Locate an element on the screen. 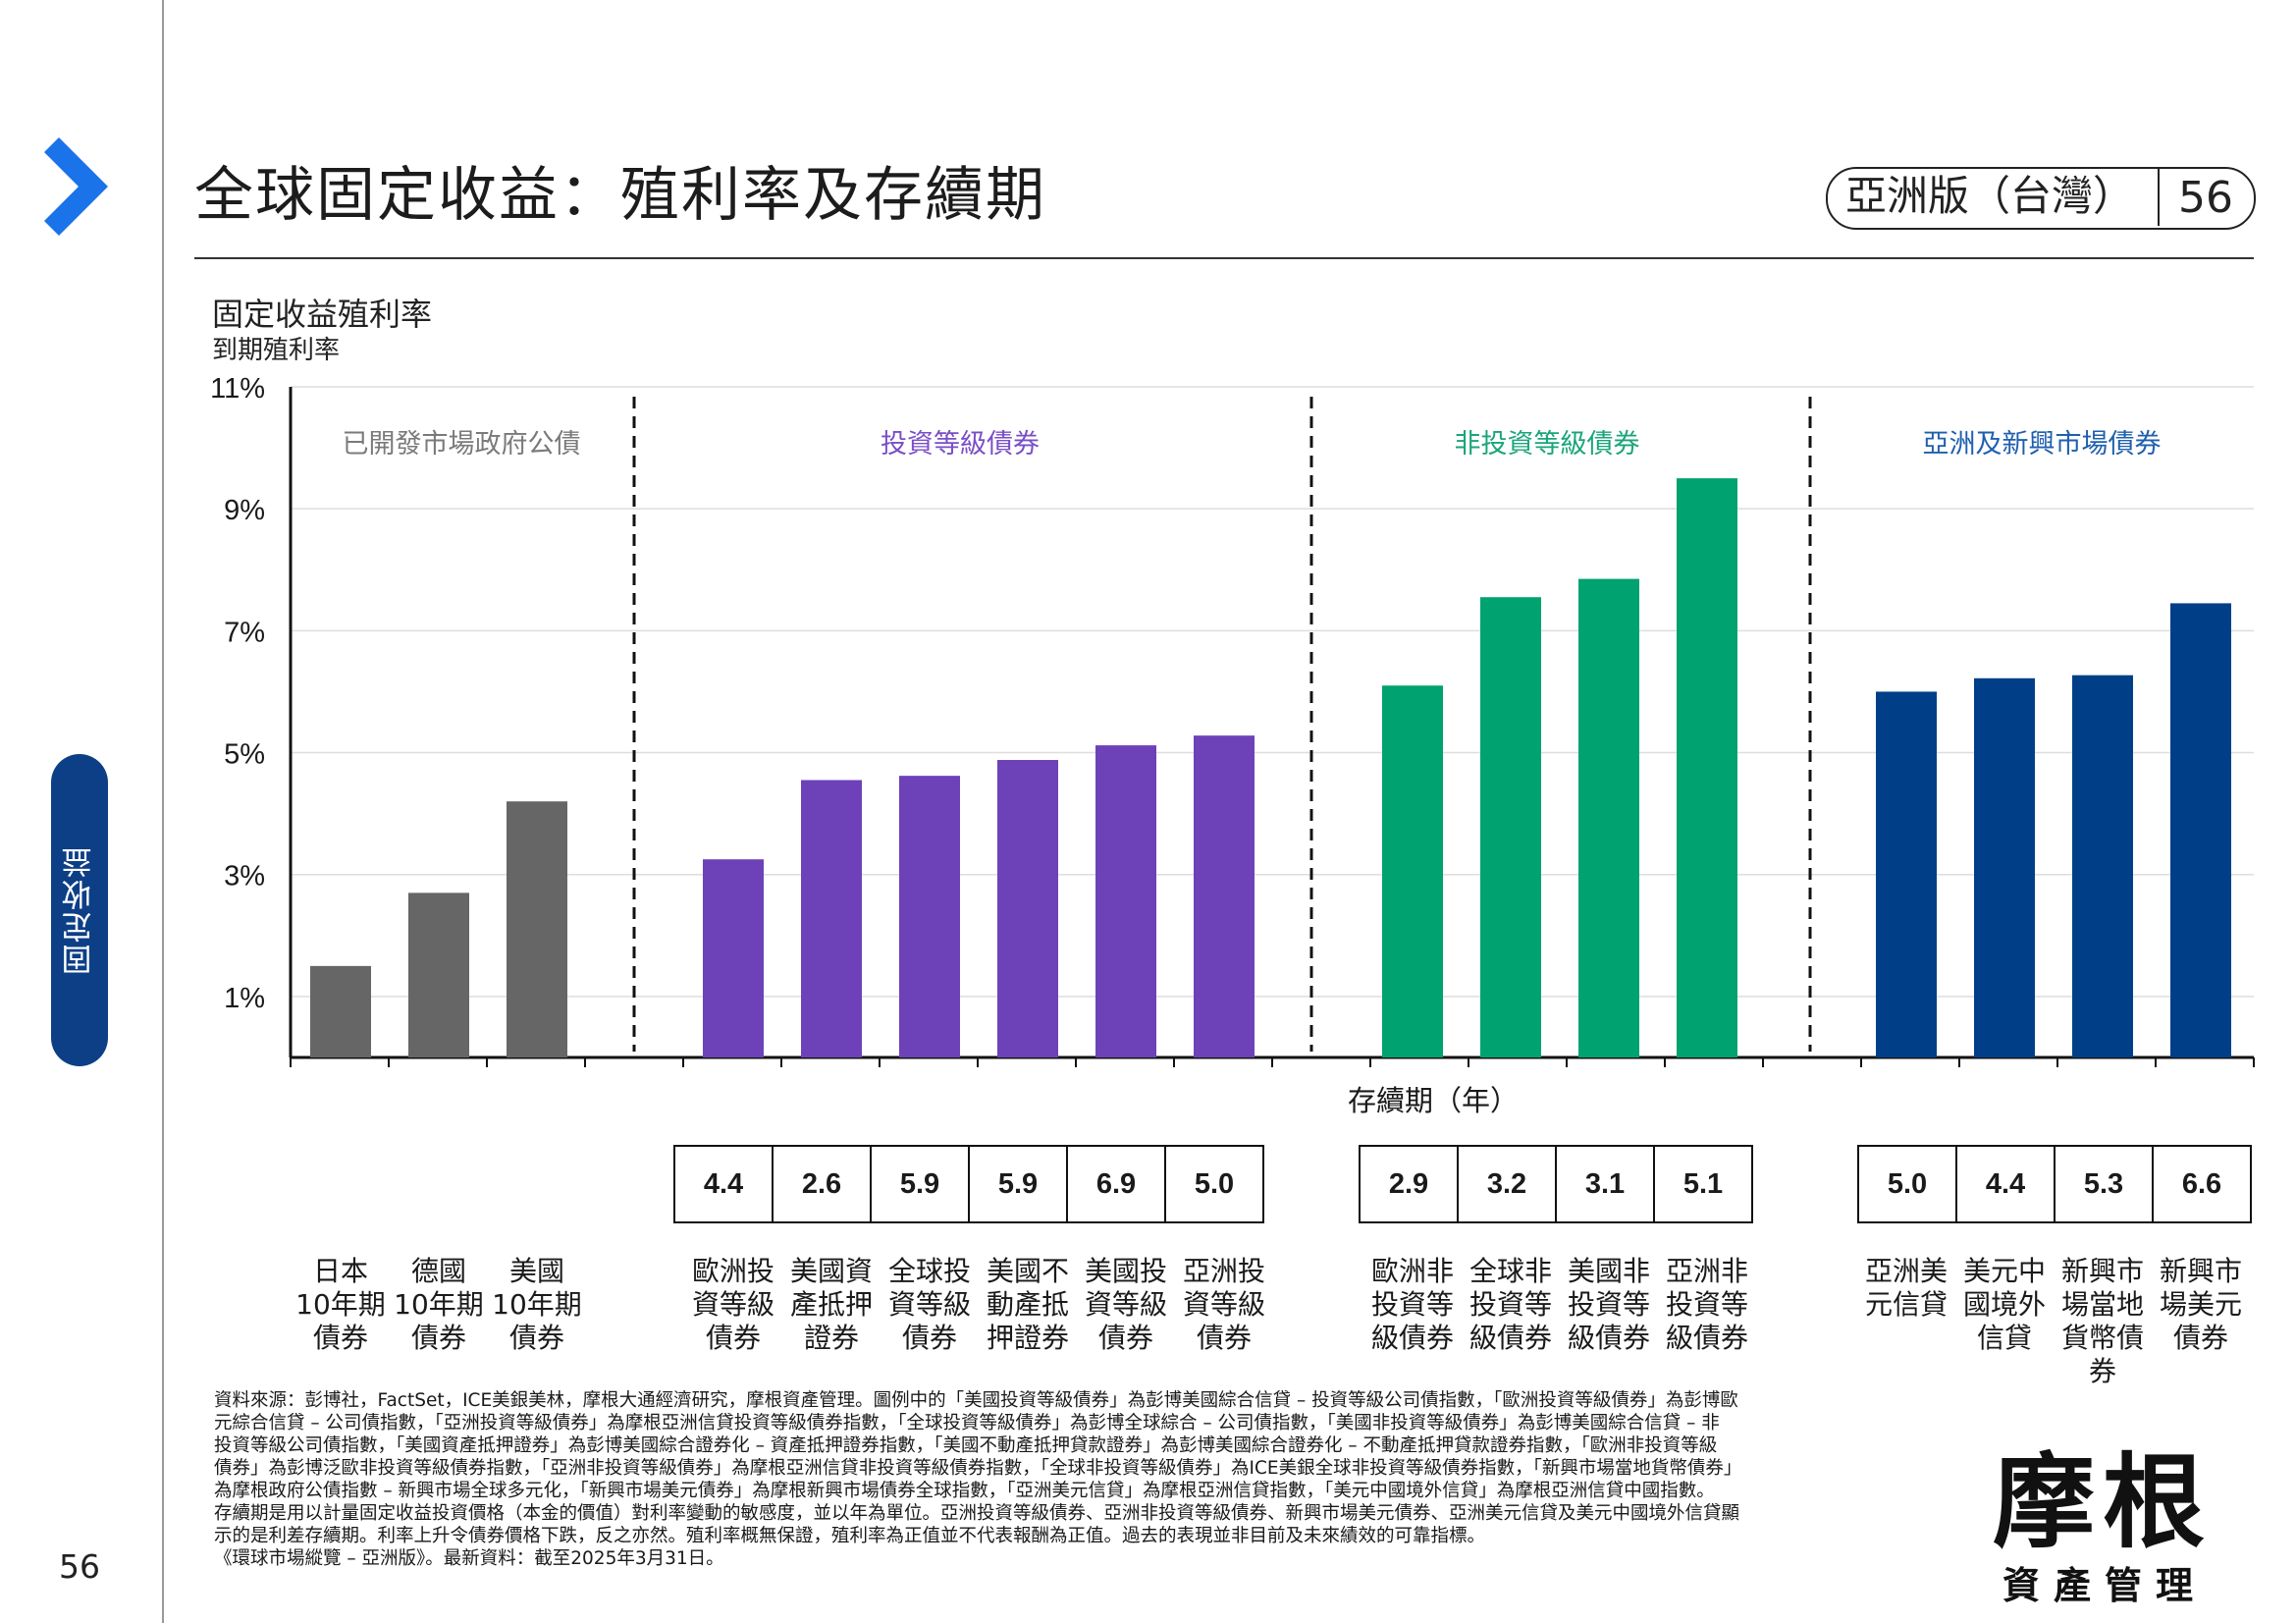 Image resolution: width=2296 pixels, height=1623 pixels. duration-value: 3.1 is located at coordinates (1606, 1184).